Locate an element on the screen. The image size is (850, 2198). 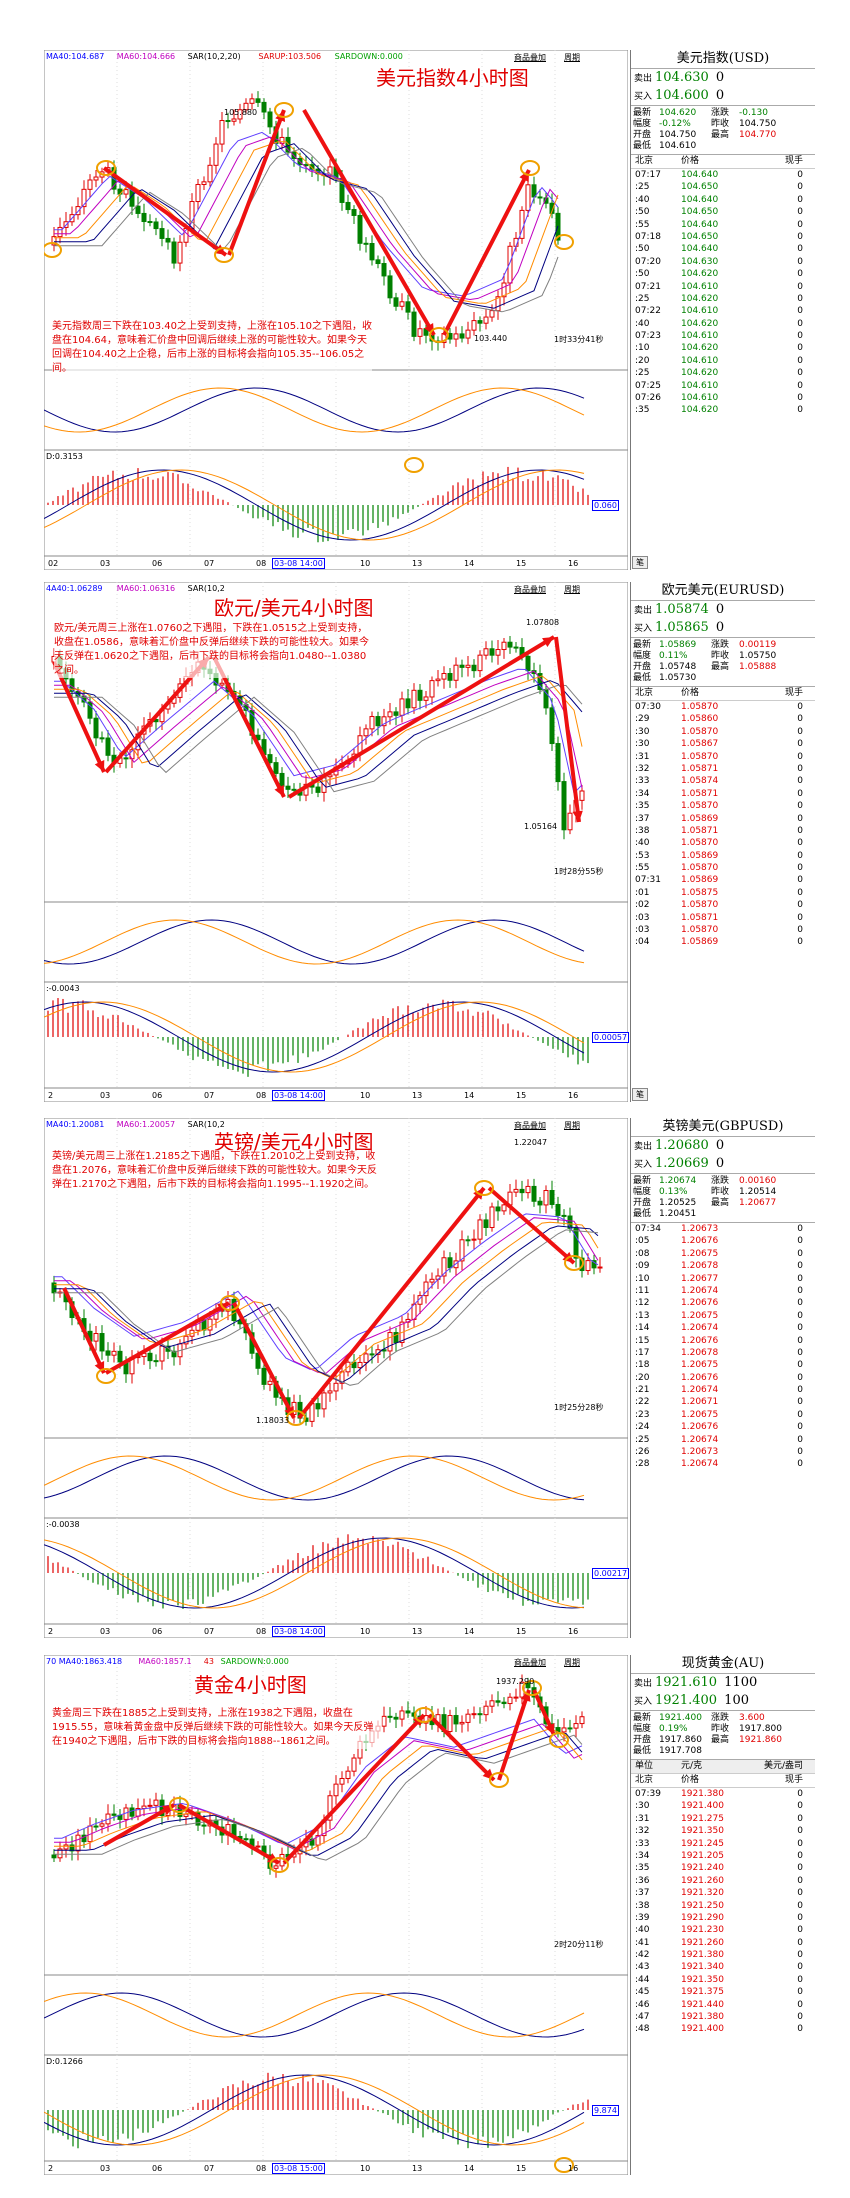
tick-row: :26 1.20673 0 is located at coordinates (723, 1452).